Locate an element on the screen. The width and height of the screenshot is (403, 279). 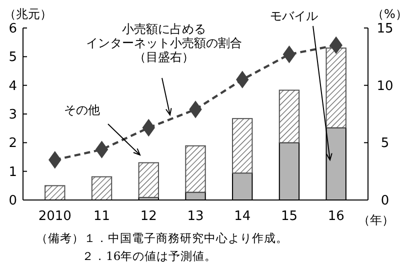
y-tick-label: 5 is located at coordinates (12, 58).